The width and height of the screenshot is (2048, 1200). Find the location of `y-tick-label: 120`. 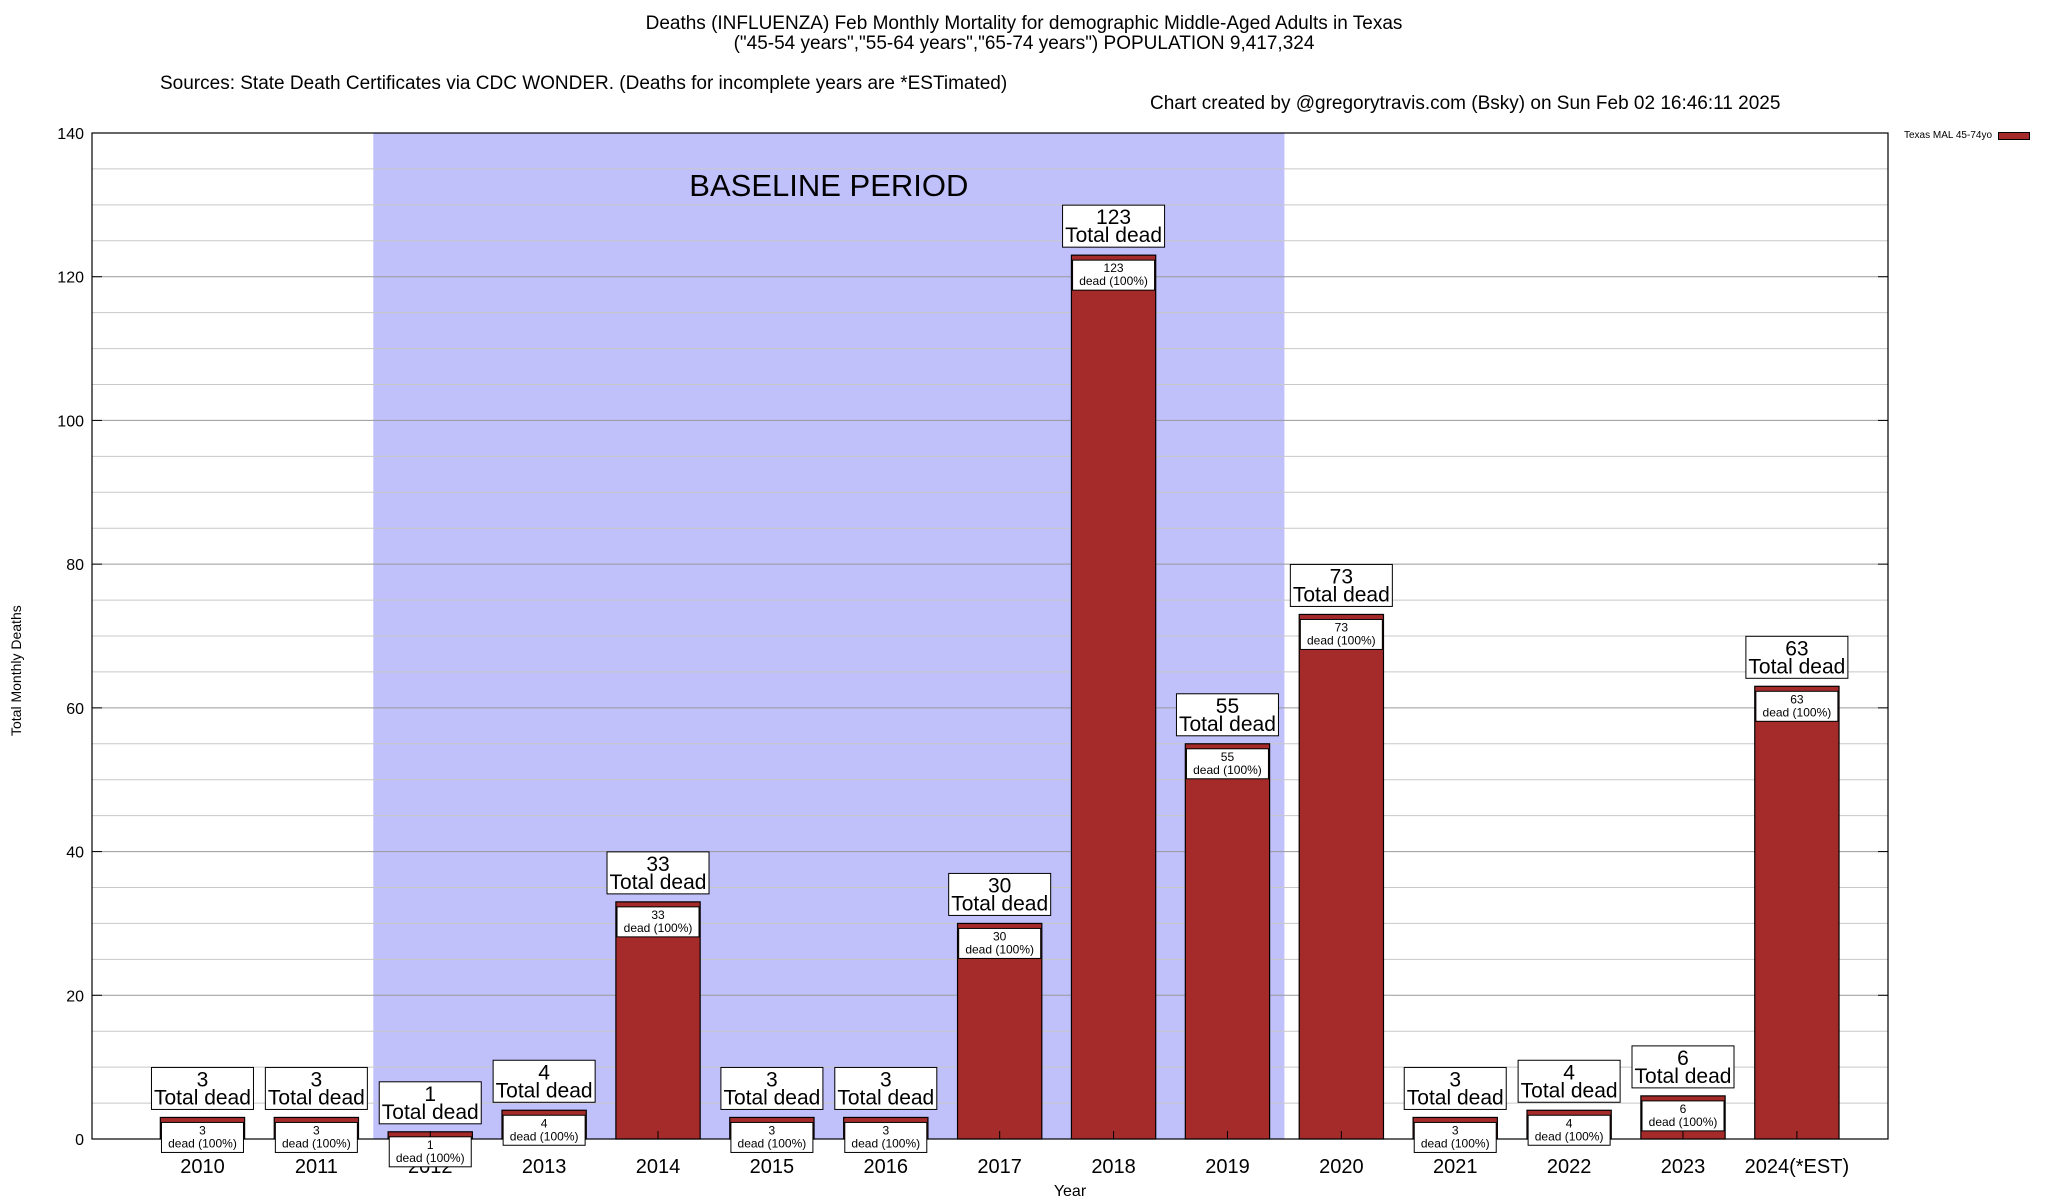

y-tick-label: 120 is located at coordinates (70, 278).